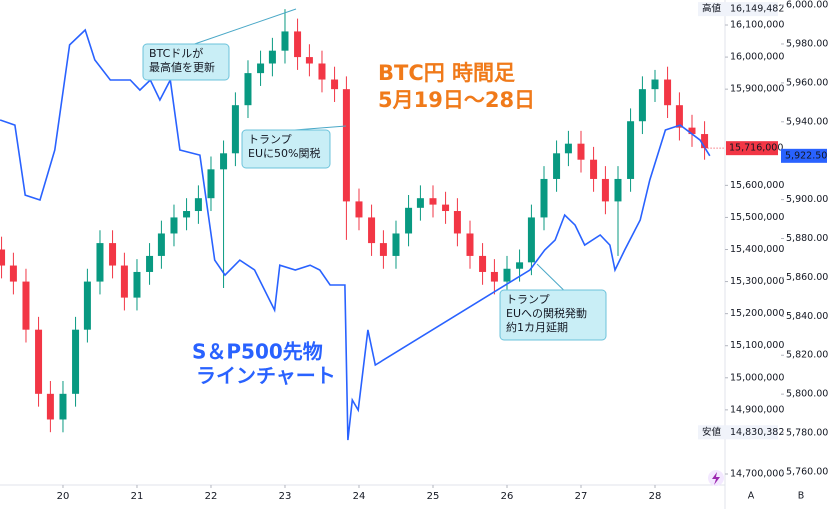  I want to click on chart-title: 5月19日〜28日, so click(456, 100).